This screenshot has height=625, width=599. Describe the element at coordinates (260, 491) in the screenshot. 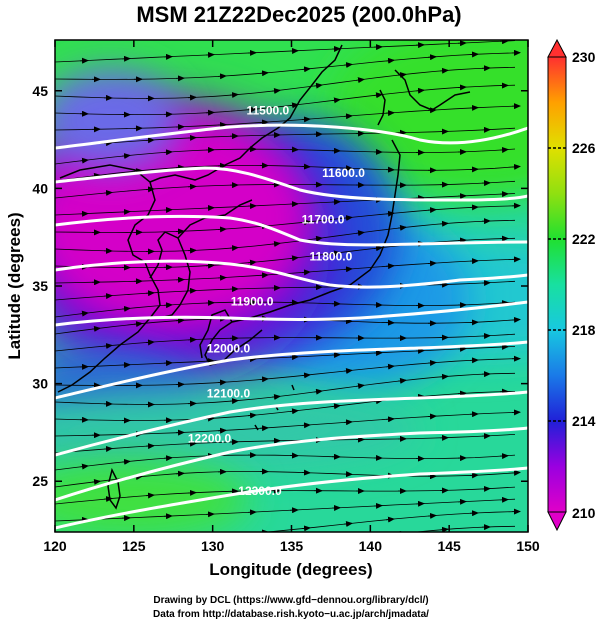

I see `contour-label: 12300.0` at that location.